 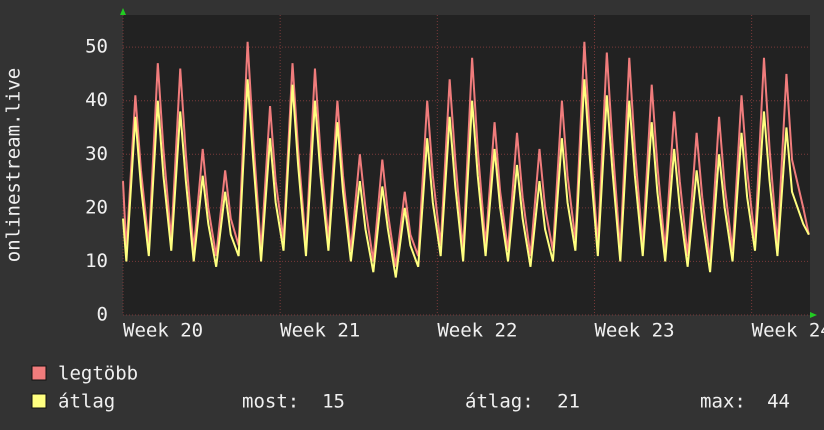 I want to click on y-tick-label: 30, so click(x=96, y=154).